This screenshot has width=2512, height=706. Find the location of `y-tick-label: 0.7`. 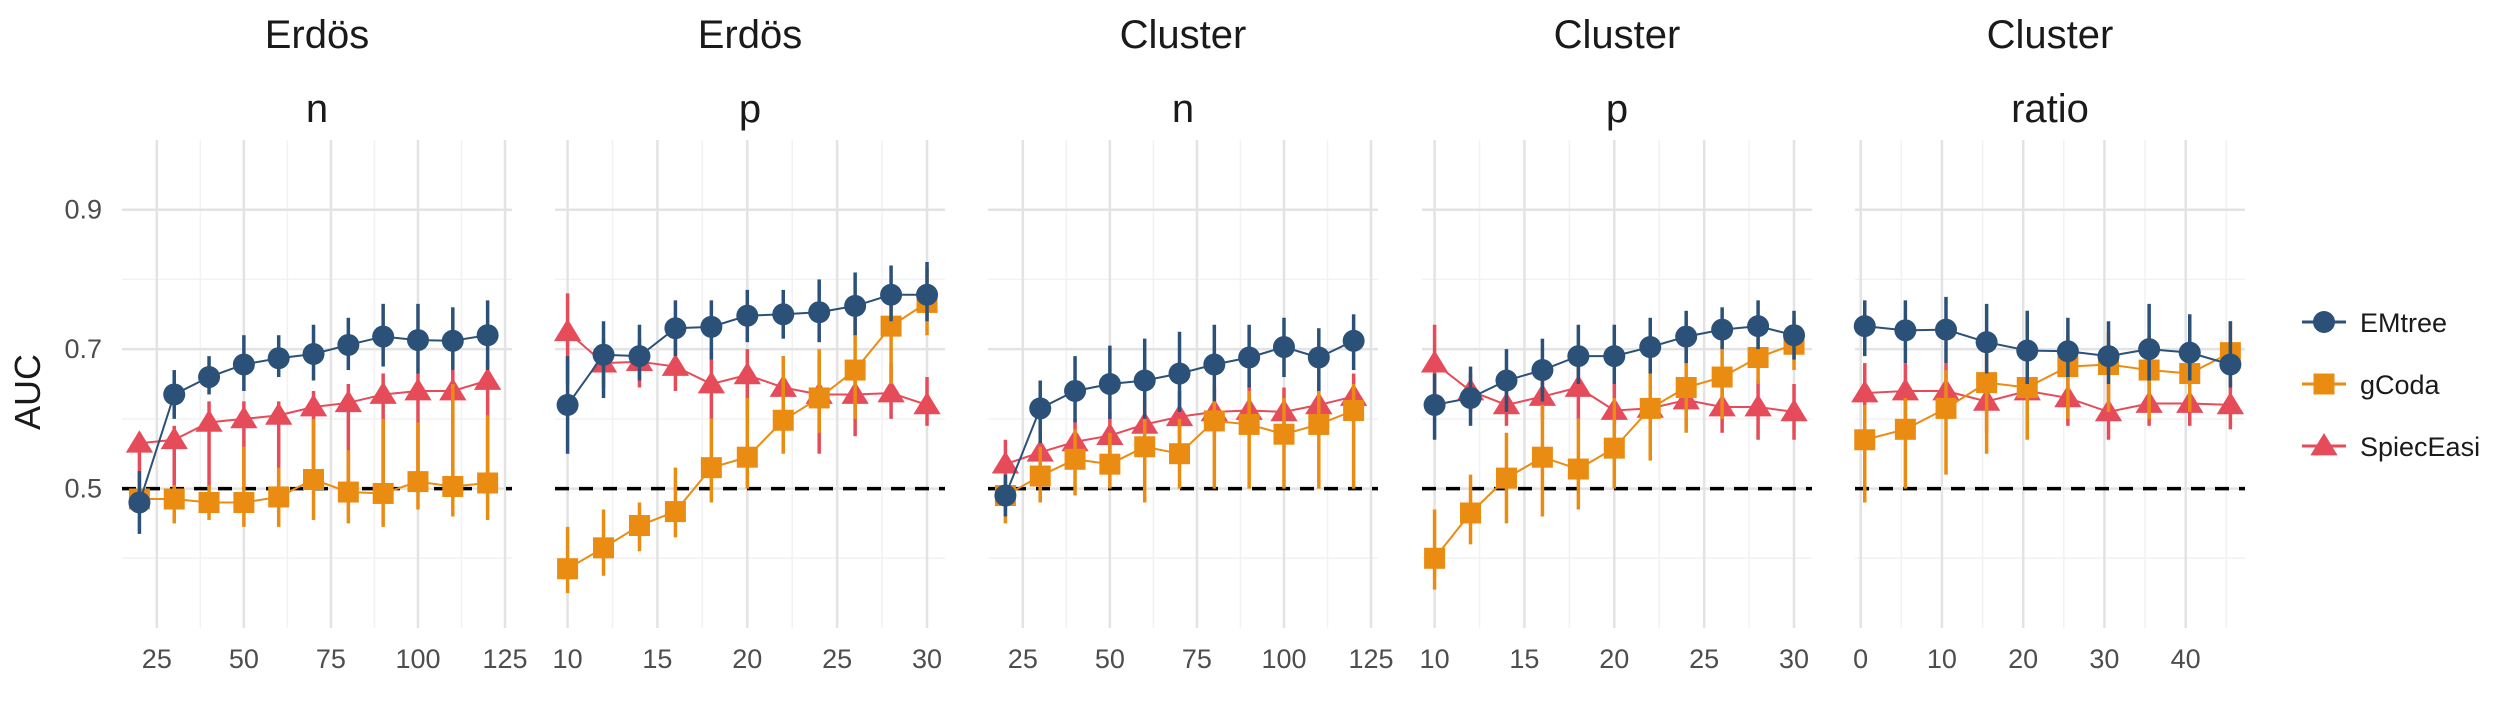

y-tick-label: 0.7 is located at coordinates (83, 349).